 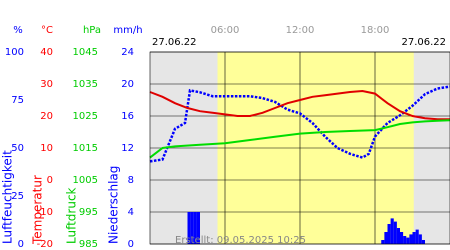 I want to click on y-tick-label: 8, so click(x=131, y=180).